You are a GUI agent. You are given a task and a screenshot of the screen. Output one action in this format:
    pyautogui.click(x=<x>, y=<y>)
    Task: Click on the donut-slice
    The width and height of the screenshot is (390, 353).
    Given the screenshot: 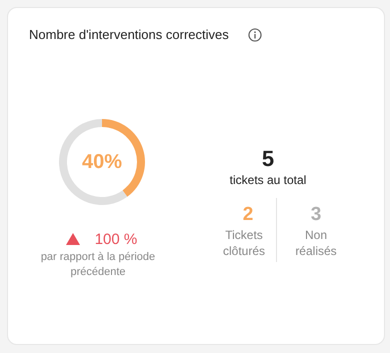 What is the action you would take?
    pyautogui.click(x=93, y=162)
    